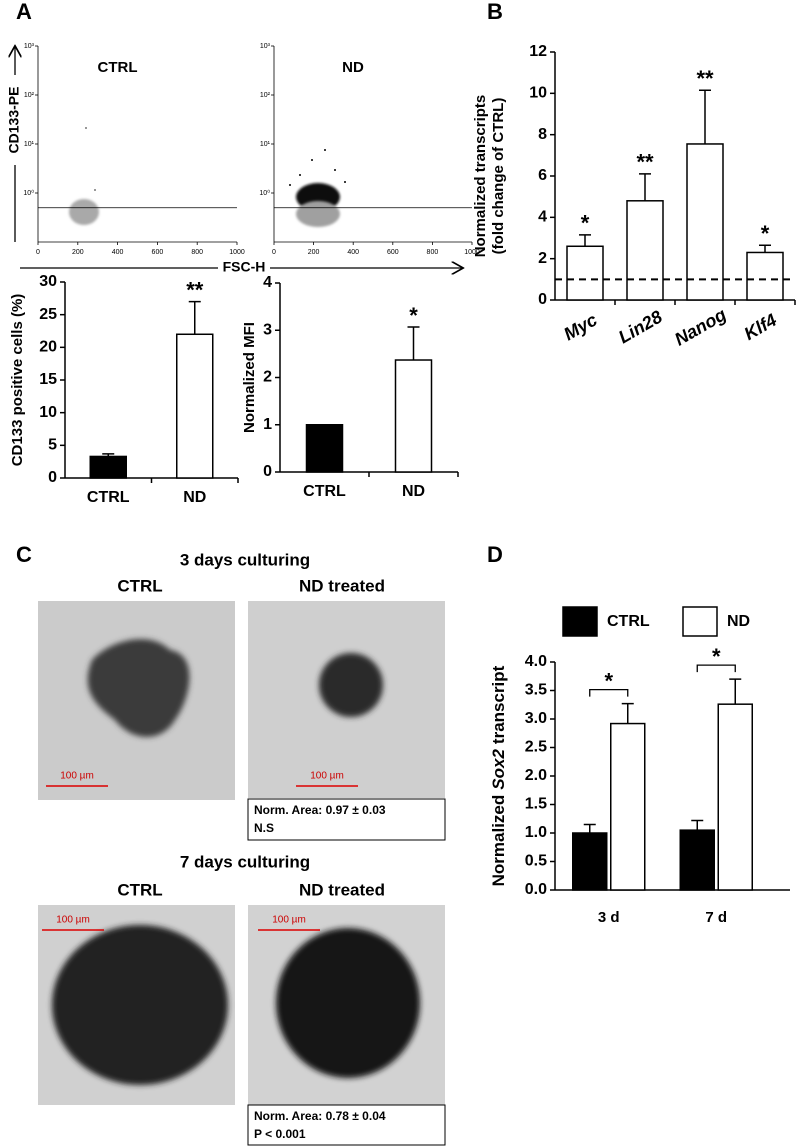  What do you see at coordinates (244, 267) in the screenshot?
I see `axis-title: FSC-H` at bounding box center [244, 267].